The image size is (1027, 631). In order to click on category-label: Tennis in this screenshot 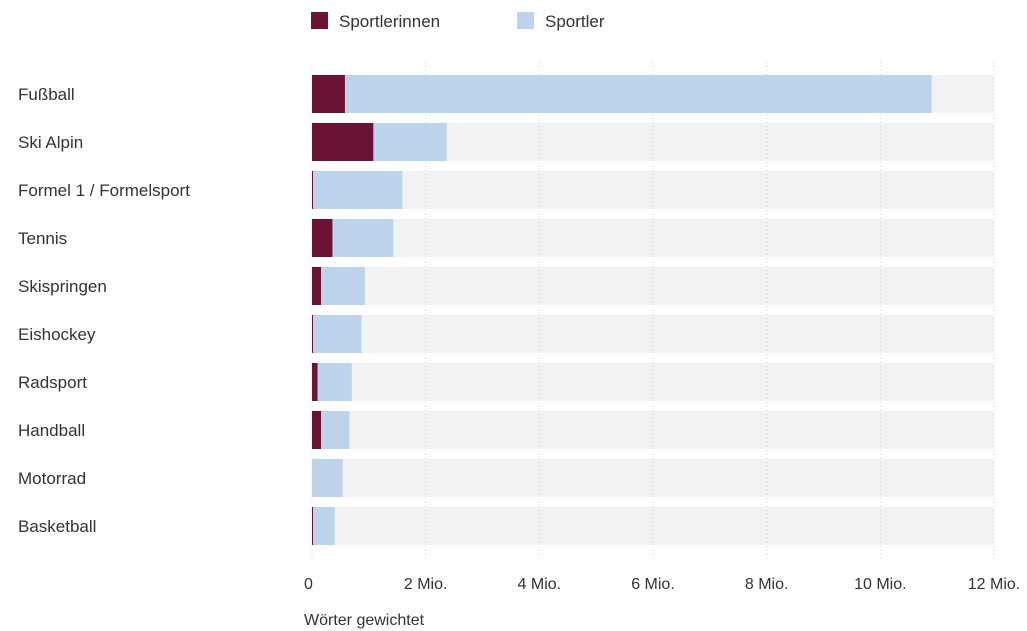, I will do `click(42, 238)`.